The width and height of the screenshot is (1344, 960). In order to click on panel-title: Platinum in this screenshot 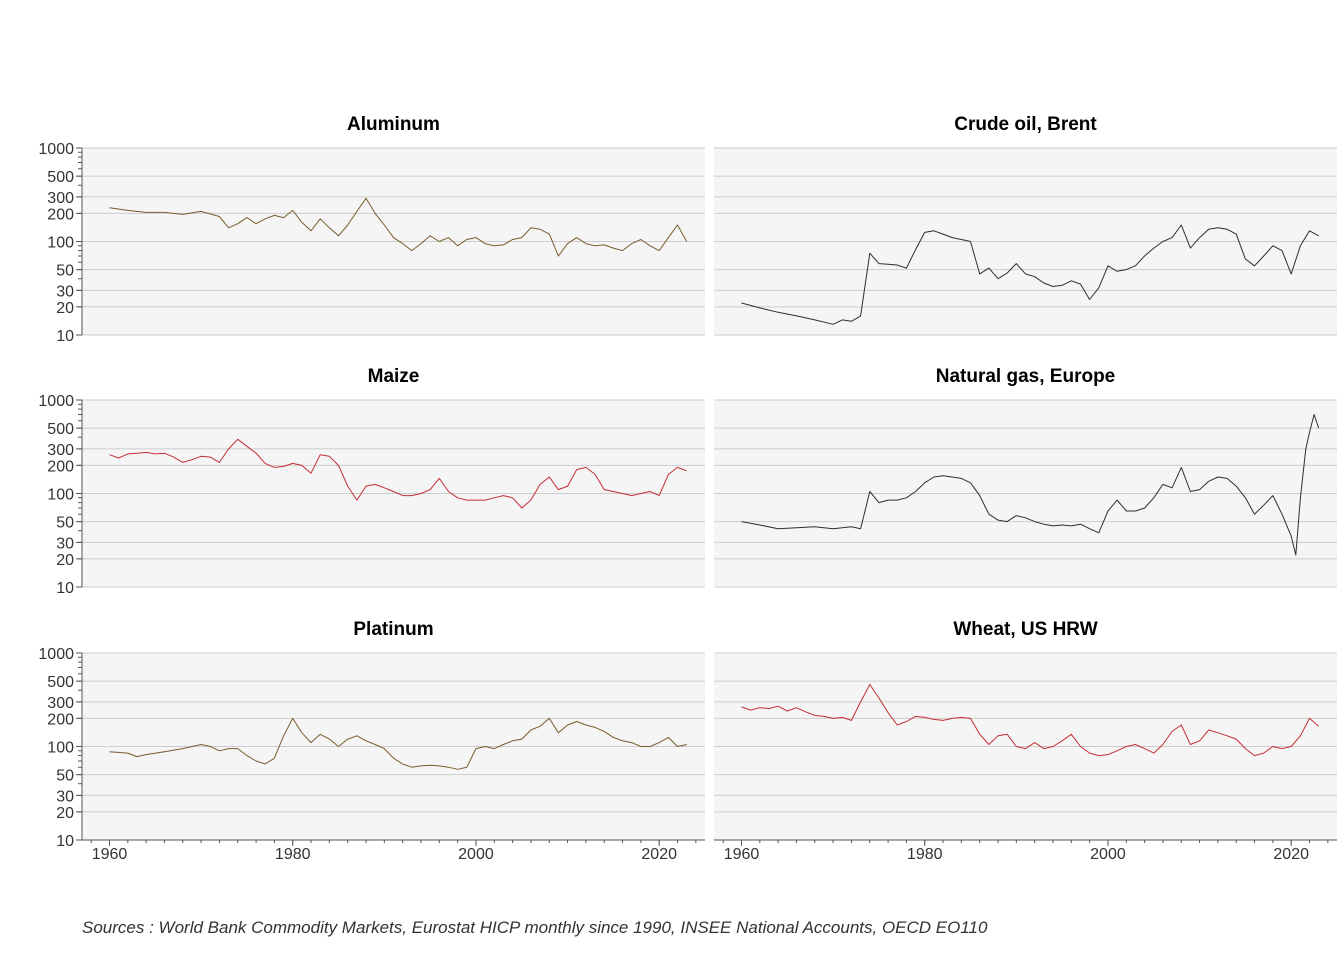, I will do `click(393, 629)`.